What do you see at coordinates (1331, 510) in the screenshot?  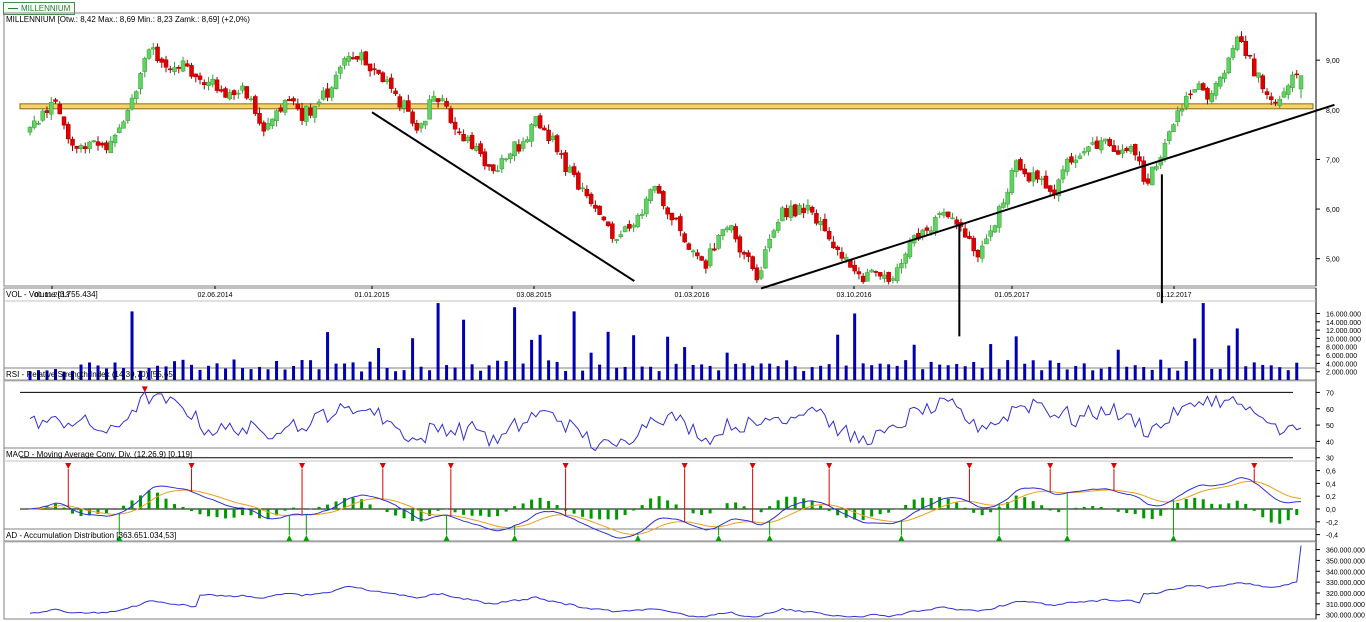 I see `macd-y-tick-label: 0,0` at bounding box center [1331, 510].